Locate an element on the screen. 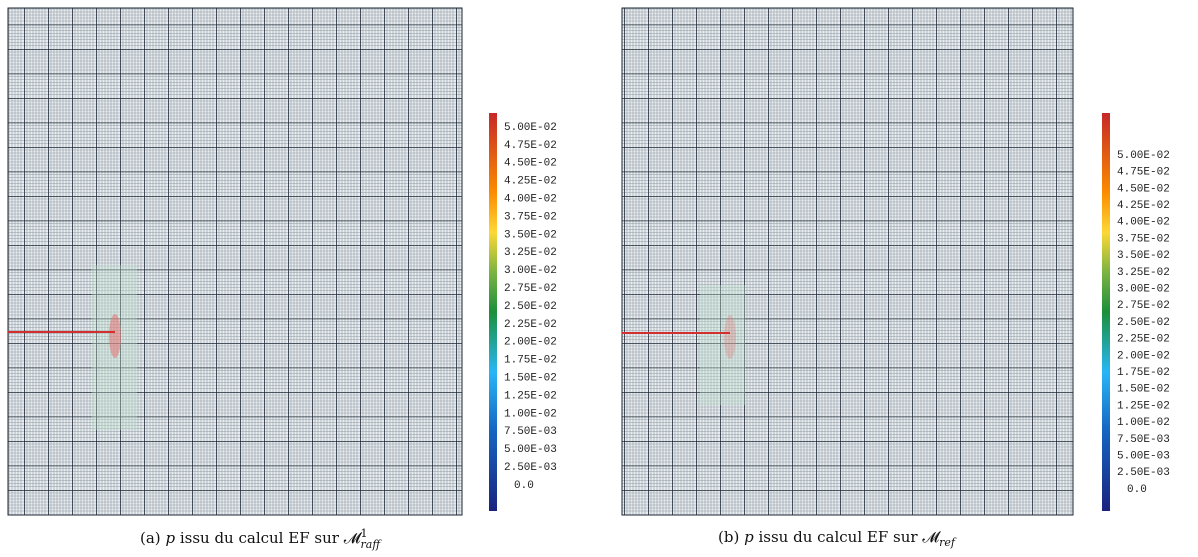  caption-label: (b) is located at coordinates (729, 537).